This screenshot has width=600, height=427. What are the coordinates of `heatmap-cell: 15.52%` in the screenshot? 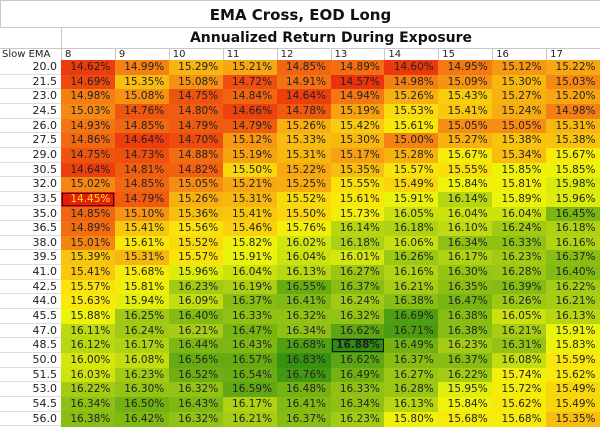 It's located at (196, 243).